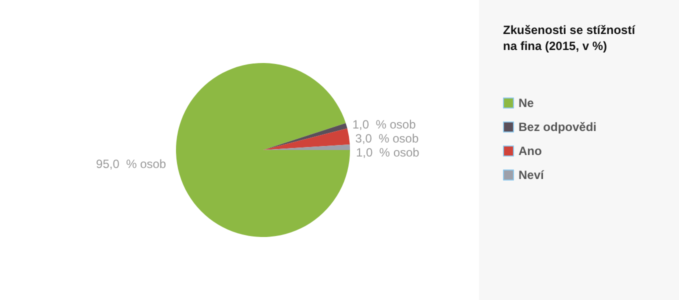 This screenshot has width=679, height=300. What do you see at coordinates (531, 175) in the screenshot?
I see `legend-label: Neví` at bounding box center [531, 175].